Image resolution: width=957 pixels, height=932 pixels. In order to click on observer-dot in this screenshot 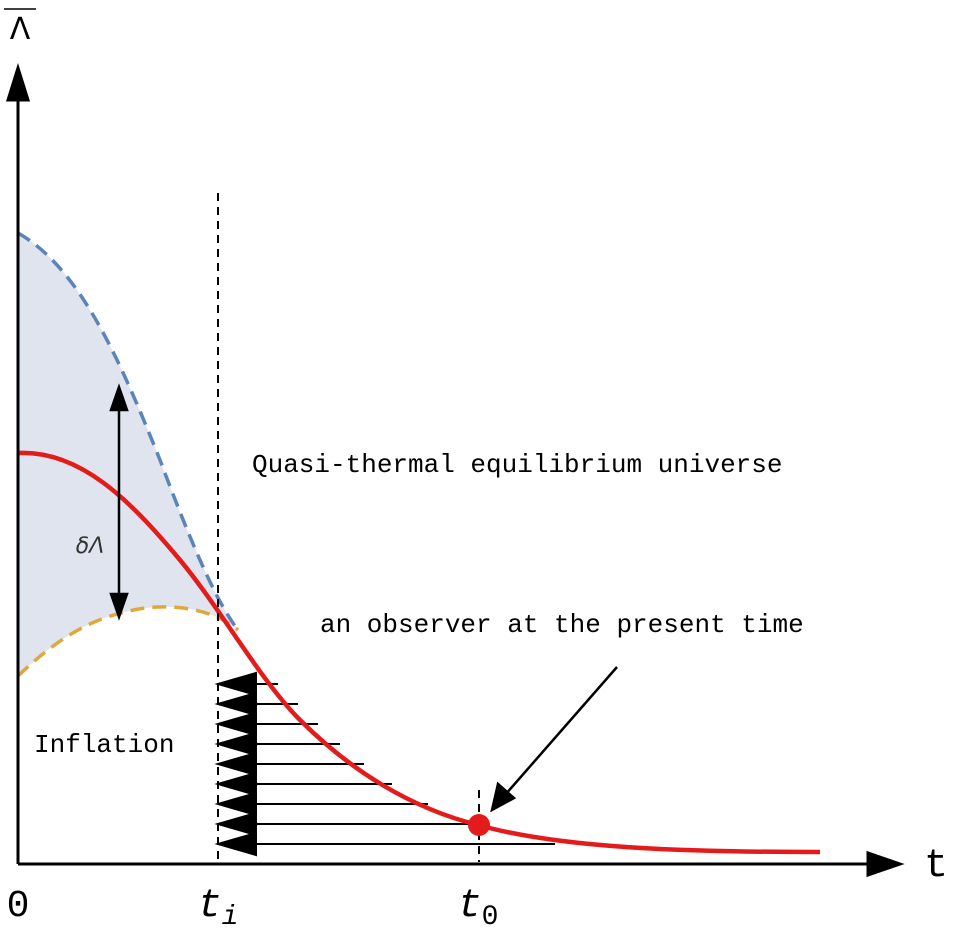, I will do `click(479, 825)`.